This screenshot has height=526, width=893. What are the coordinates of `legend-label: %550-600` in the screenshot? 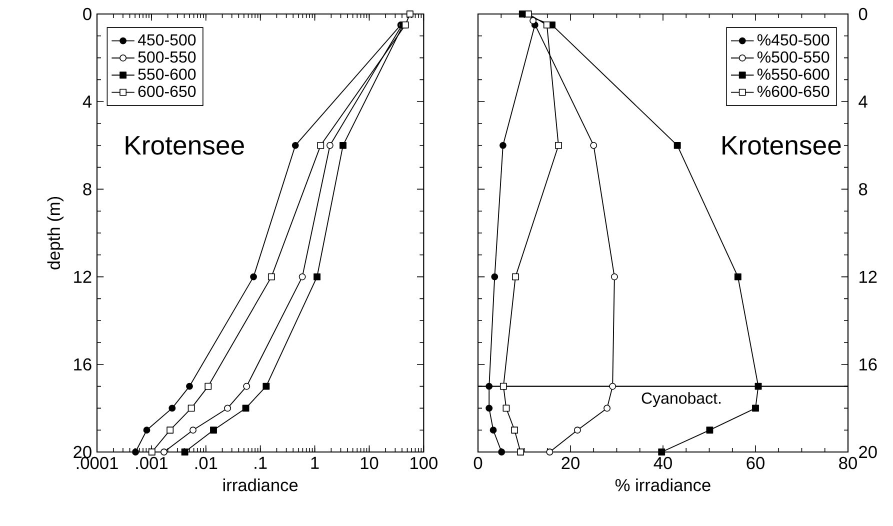 It's located at (793, 74).